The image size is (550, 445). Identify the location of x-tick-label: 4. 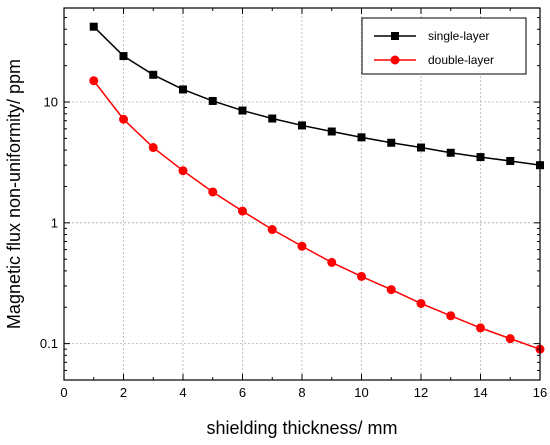
(182, 392).